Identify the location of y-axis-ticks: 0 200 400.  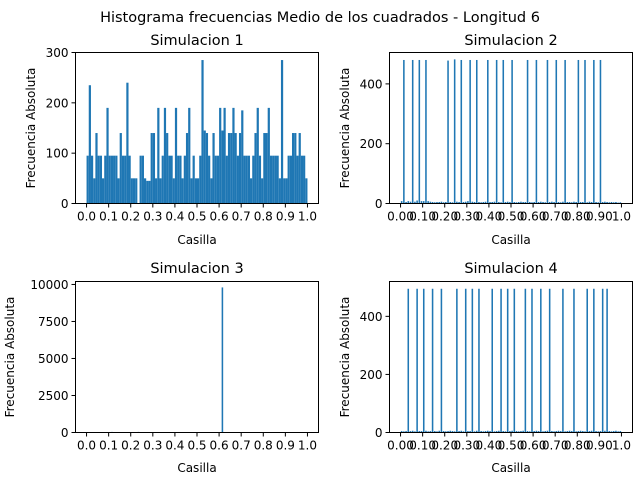
(375, 375).